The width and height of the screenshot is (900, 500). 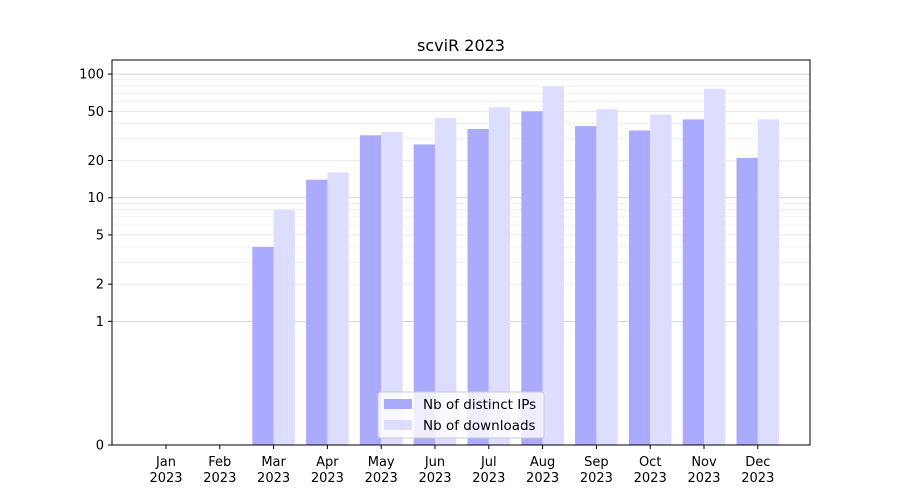 I want to click on y-tick-label: 1, so click(x=100, y=322).